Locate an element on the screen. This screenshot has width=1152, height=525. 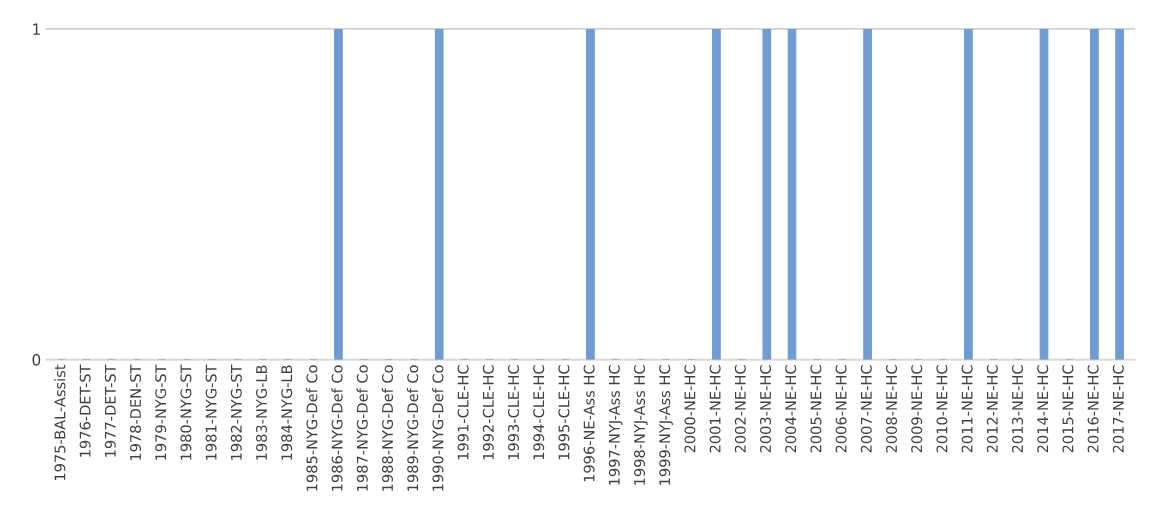
y-tick-label: 0 is located at coordinates (36, 360).